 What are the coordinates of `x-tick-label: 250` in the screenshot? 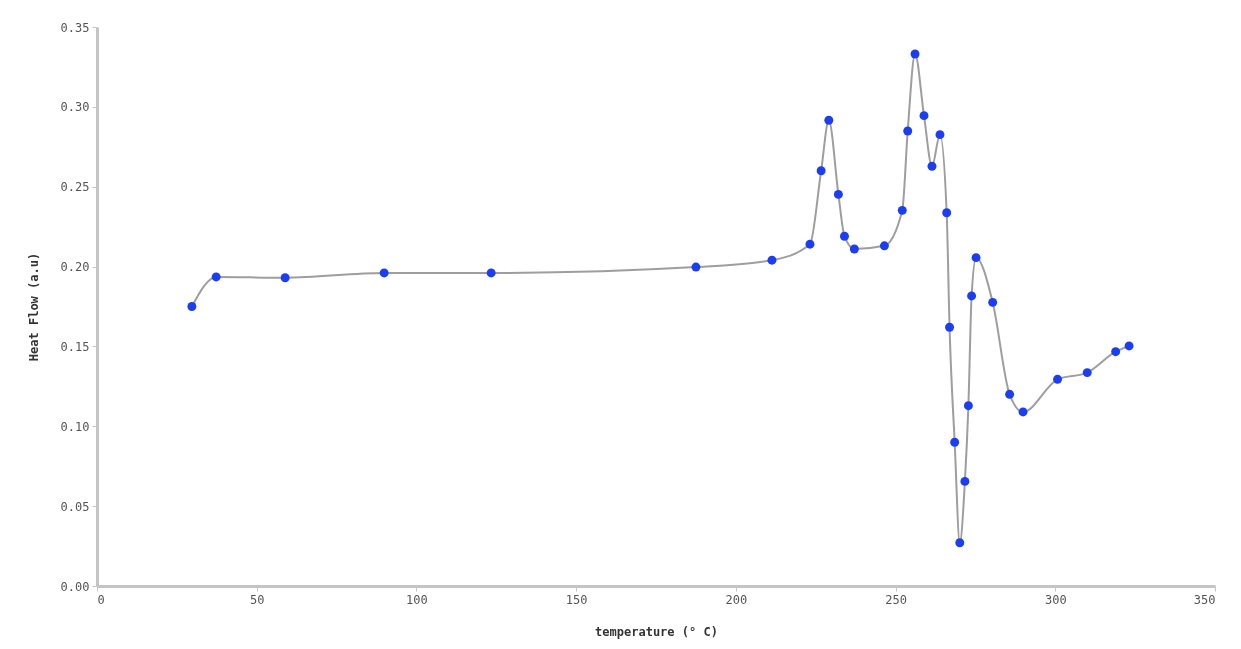 It's located at (896, 599).